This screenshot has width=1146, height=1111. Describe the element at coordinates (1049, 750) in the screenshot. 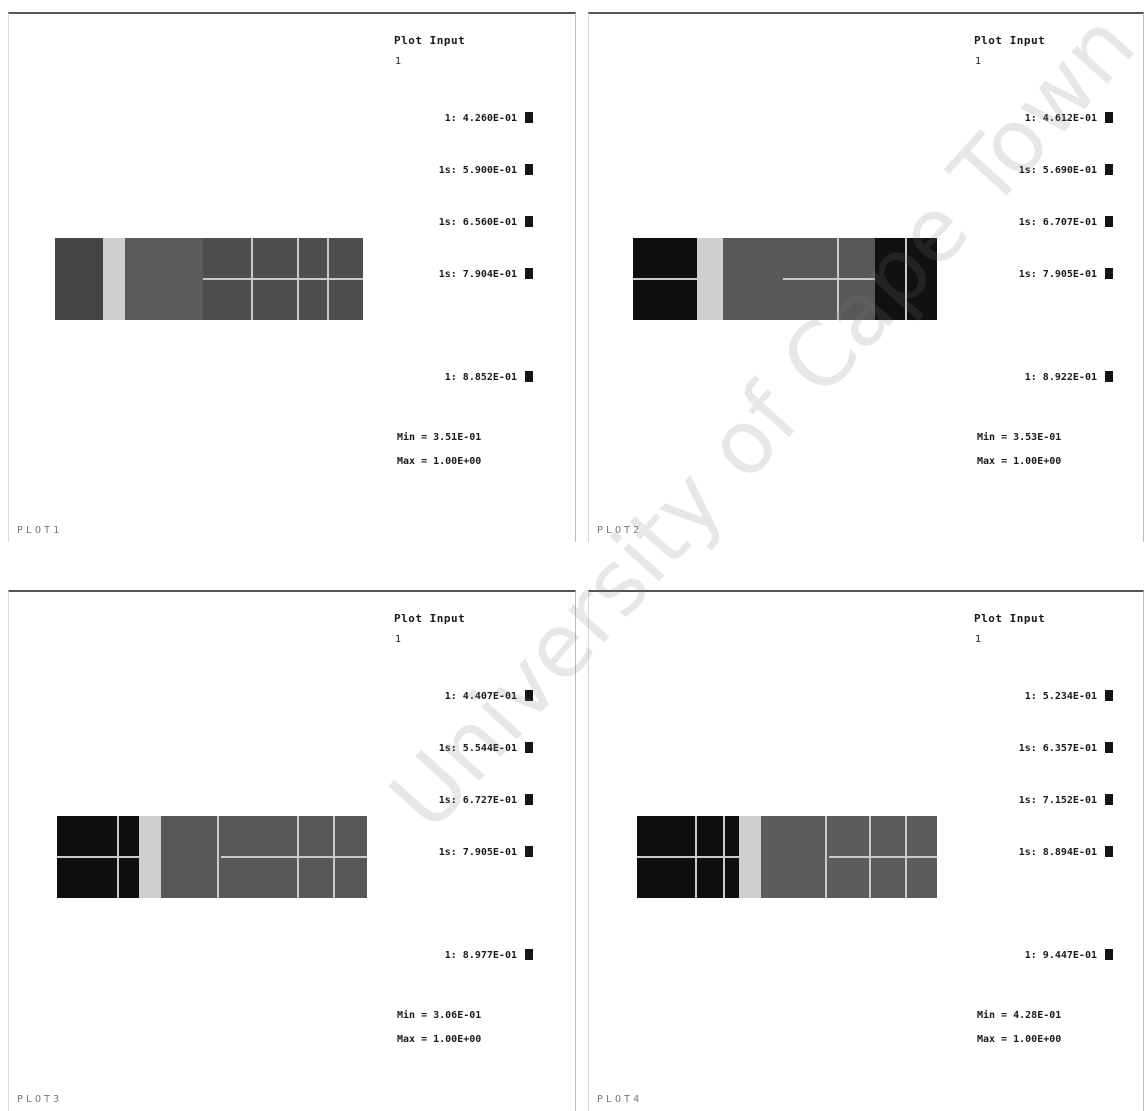

I see `legend-item: 1s: 6.357E-01` at that location.